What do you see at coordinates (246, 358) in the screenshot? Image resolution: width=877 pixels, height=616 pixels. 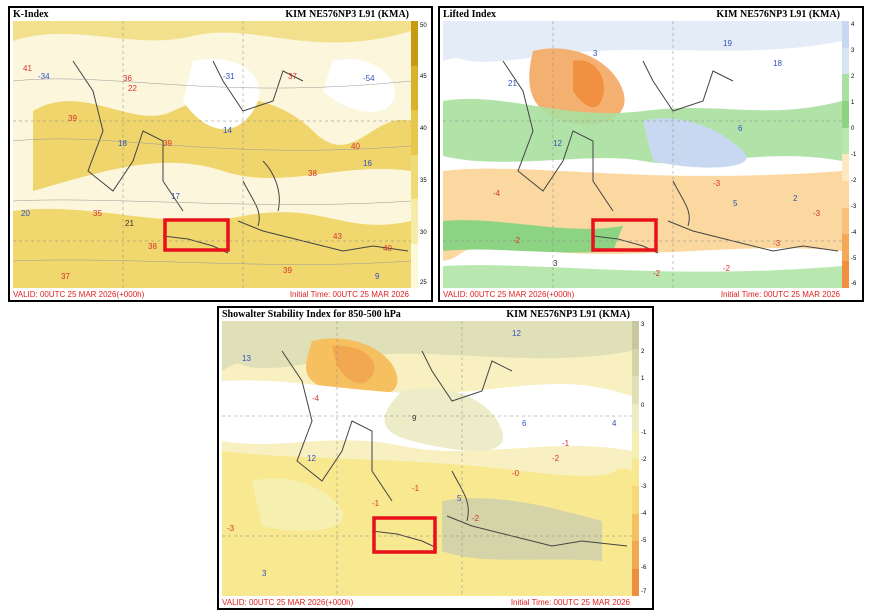 I see `map-label: 13` at bounding box center [246, 358].